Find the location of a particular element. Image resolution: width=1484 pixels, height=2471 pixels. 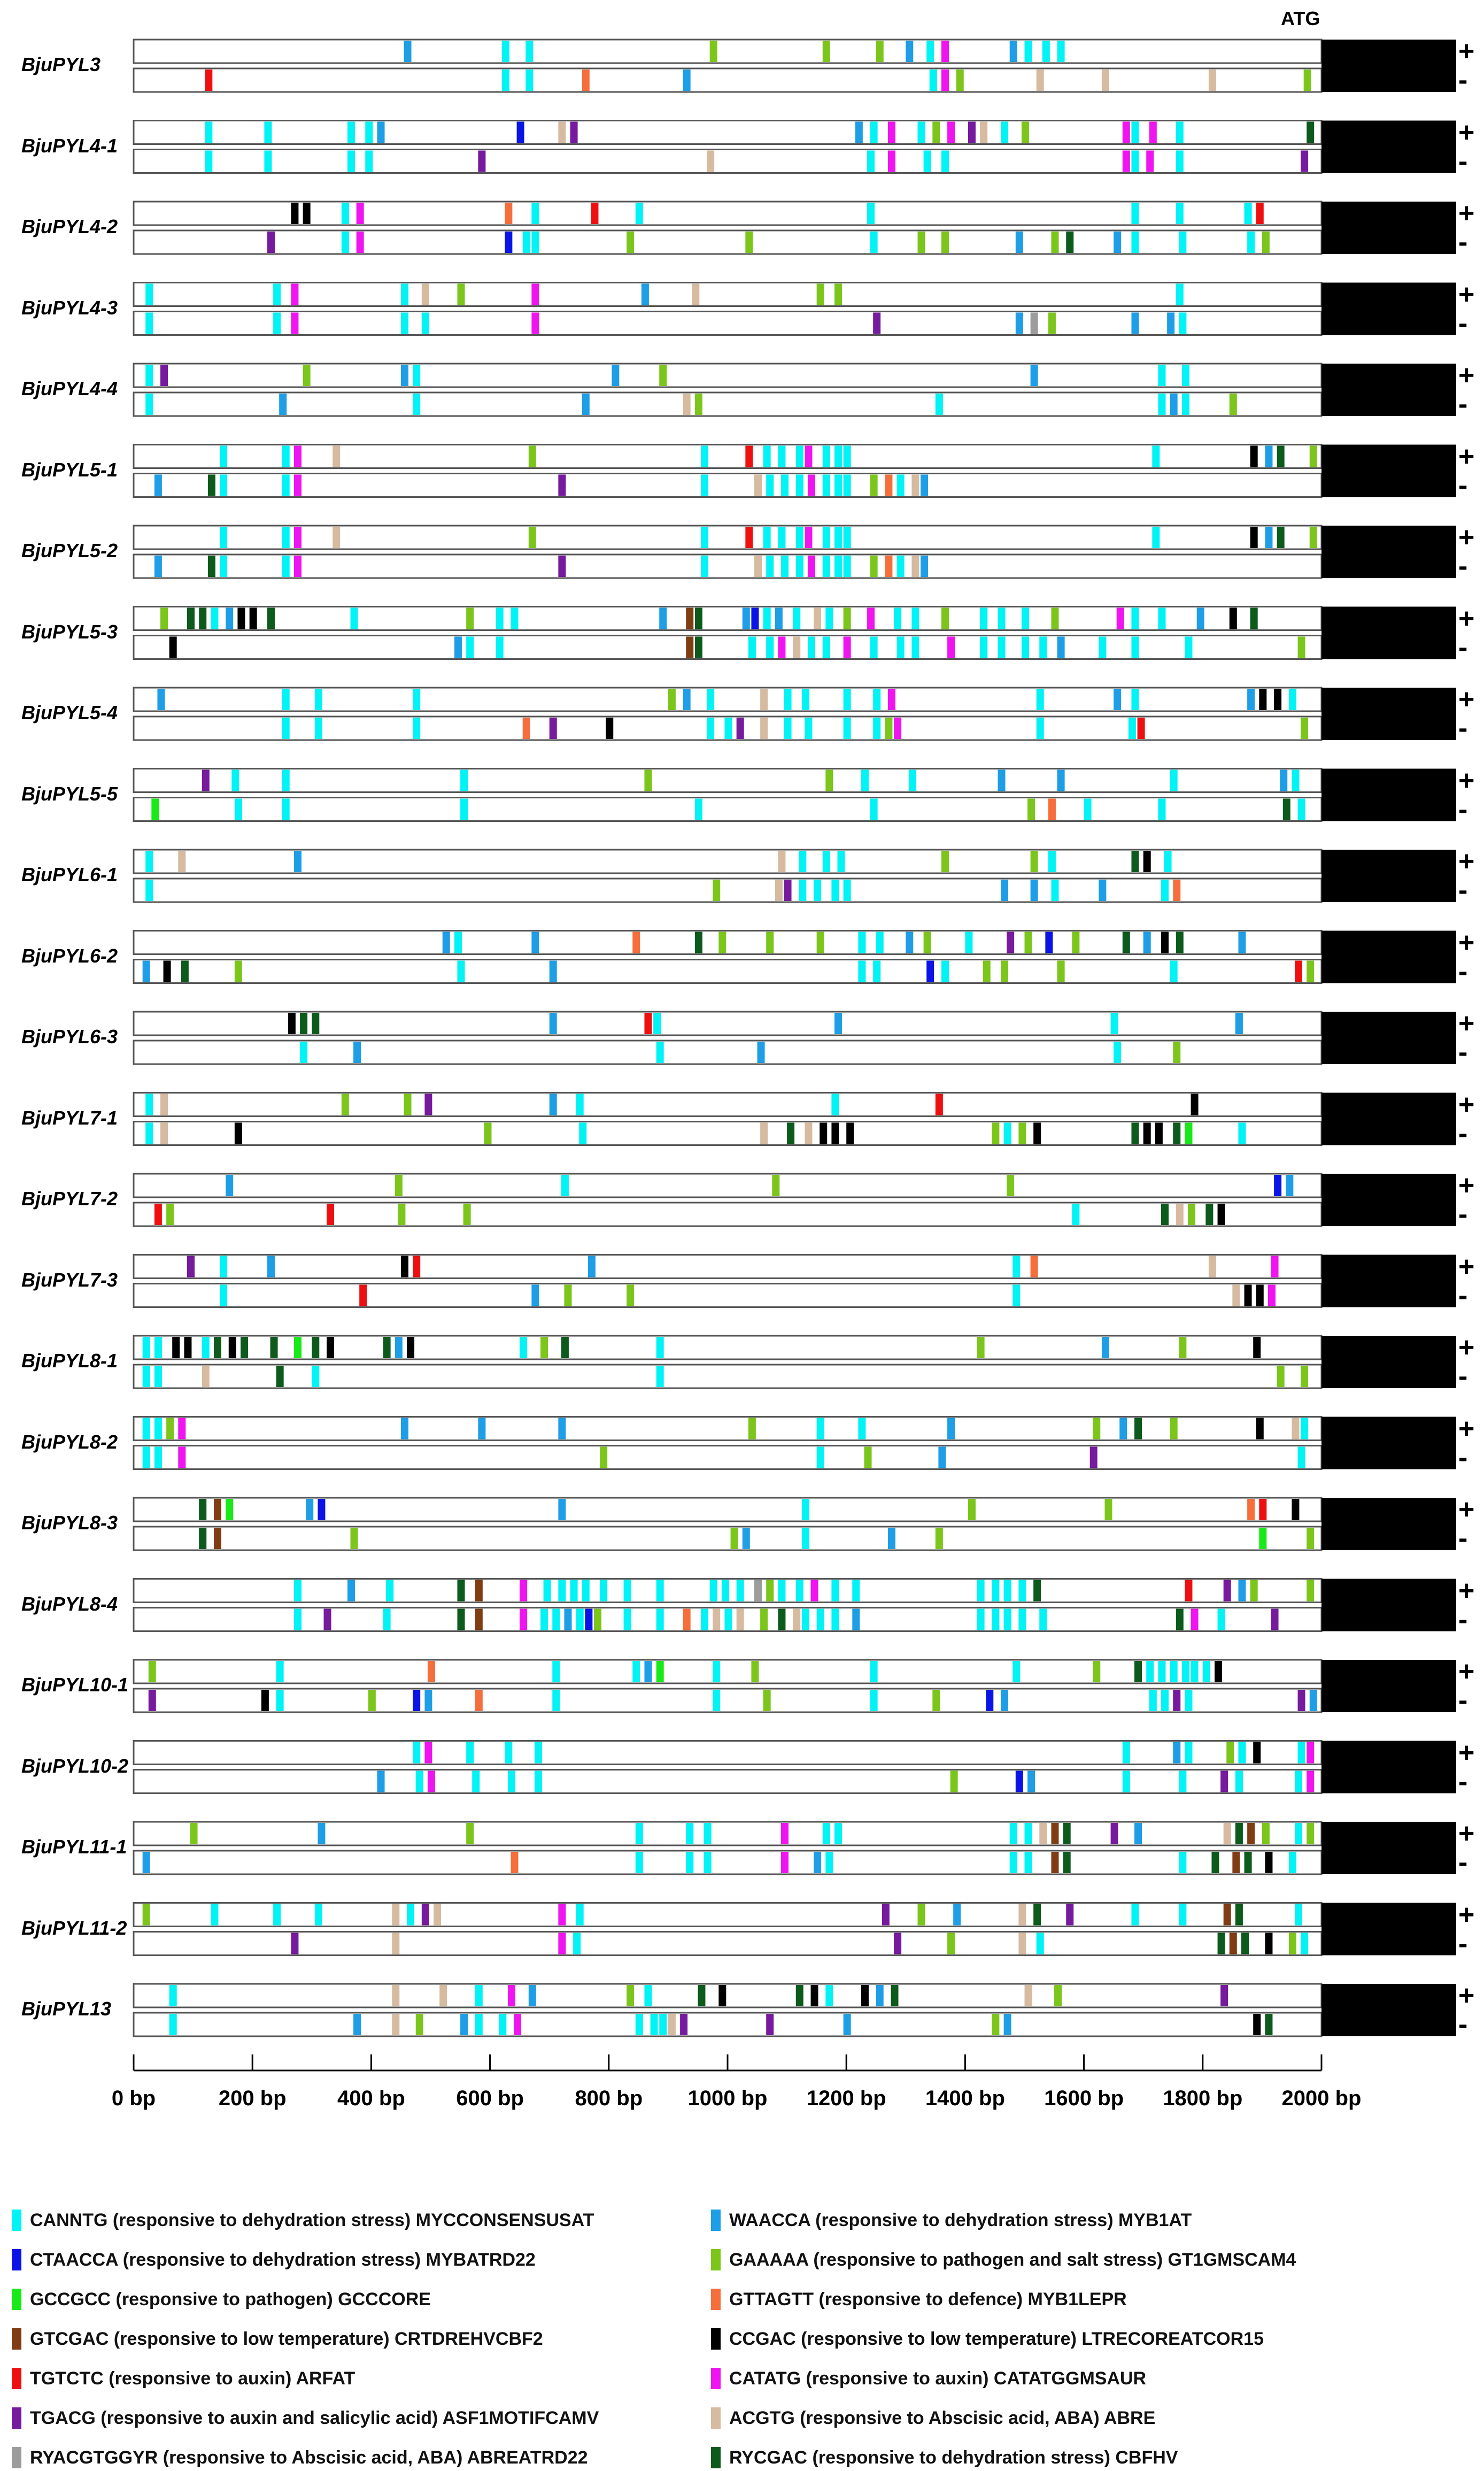

motif-ltr-mark is located at coordinates (1254, 456).